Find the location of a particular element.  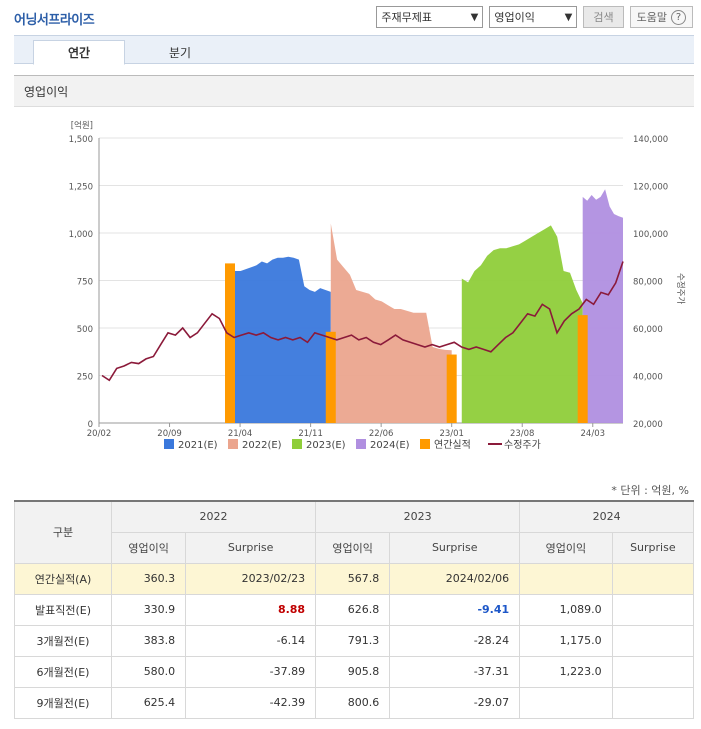

page-title: 어닝서프라이즈 is located at coordinates (54, 20).